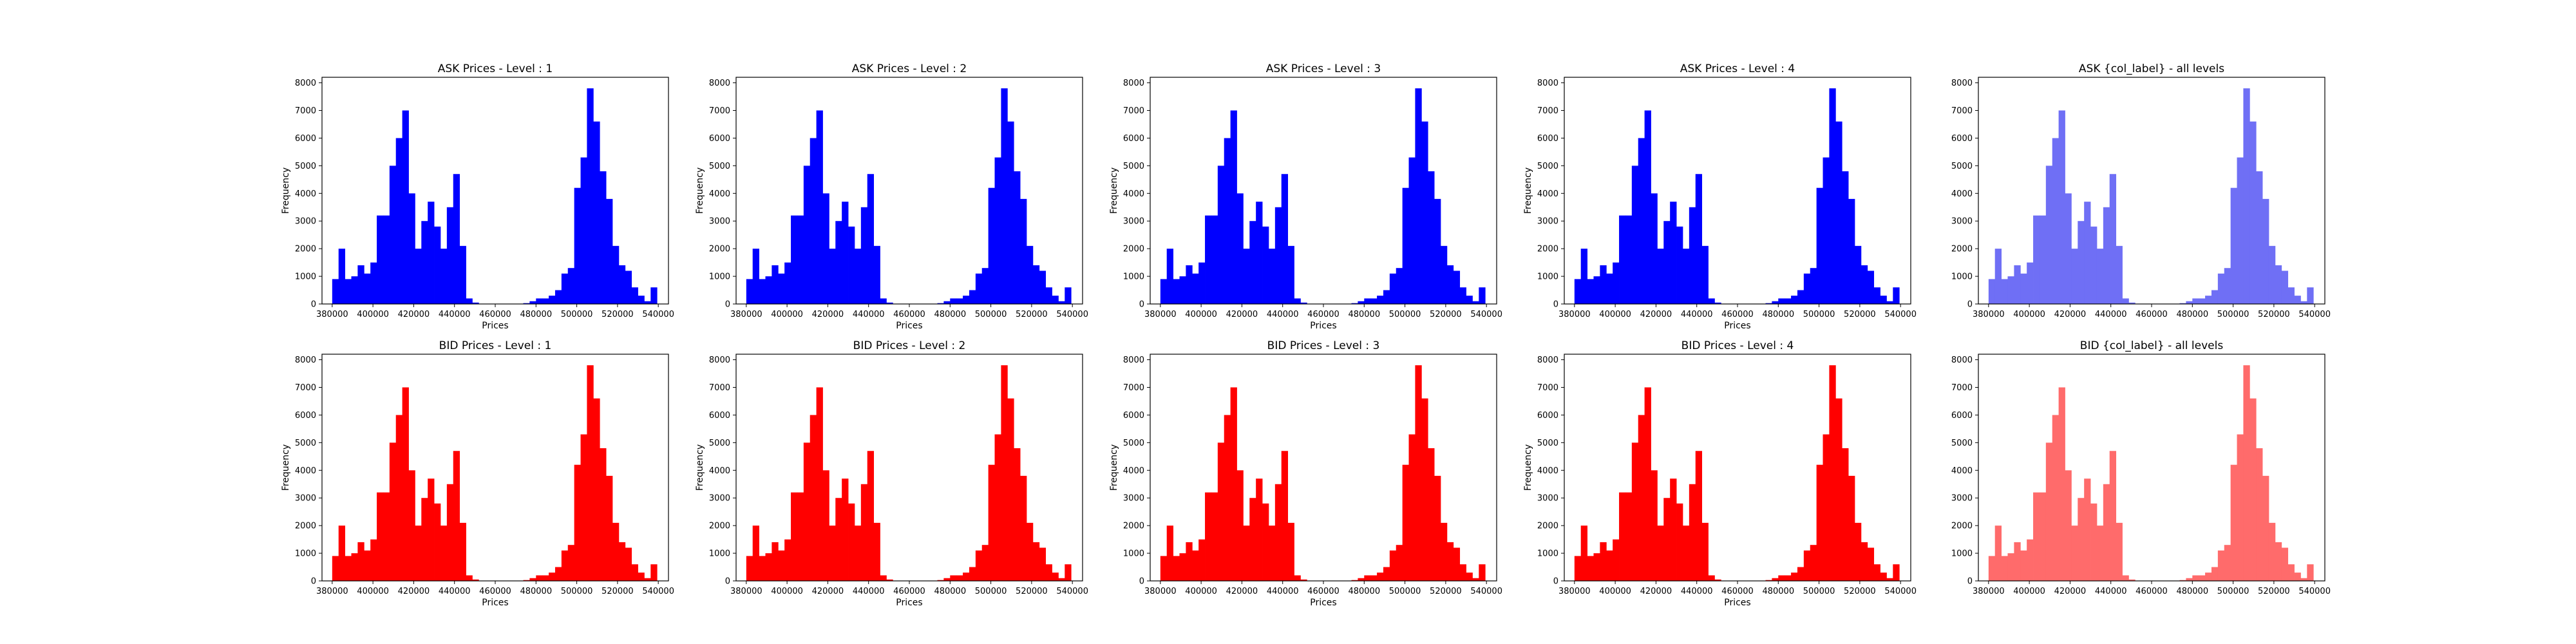 The width and height of the screenshot is (2576, 644). Describe the element at coordinates (2070, 314) in the screenshot. I see `x-tick-label: 420000` at that location.